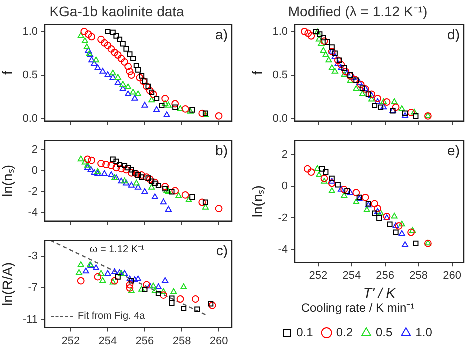  Describe the element at coordinates (318, 276) in the screenshot. I see `x-tick-label: 252` at that location.